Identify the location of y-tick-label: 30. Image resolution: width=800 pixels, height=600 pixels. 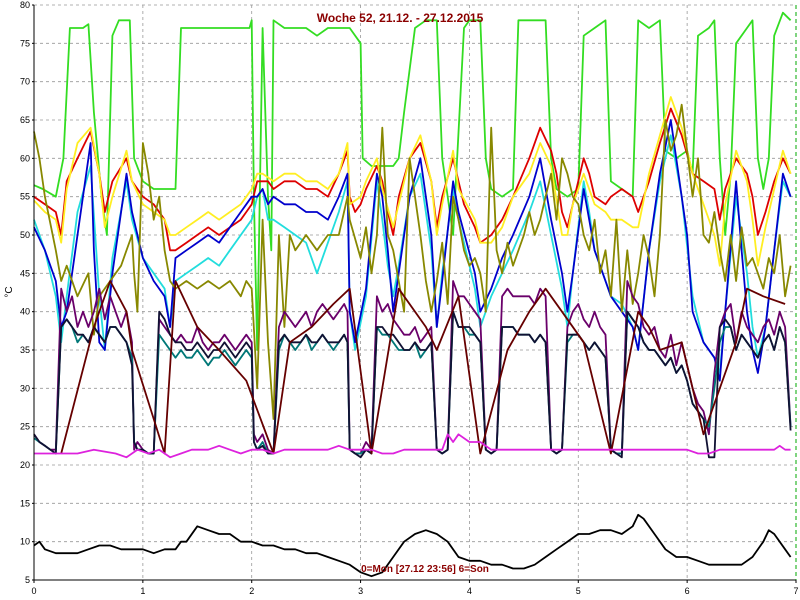
(25, 388).